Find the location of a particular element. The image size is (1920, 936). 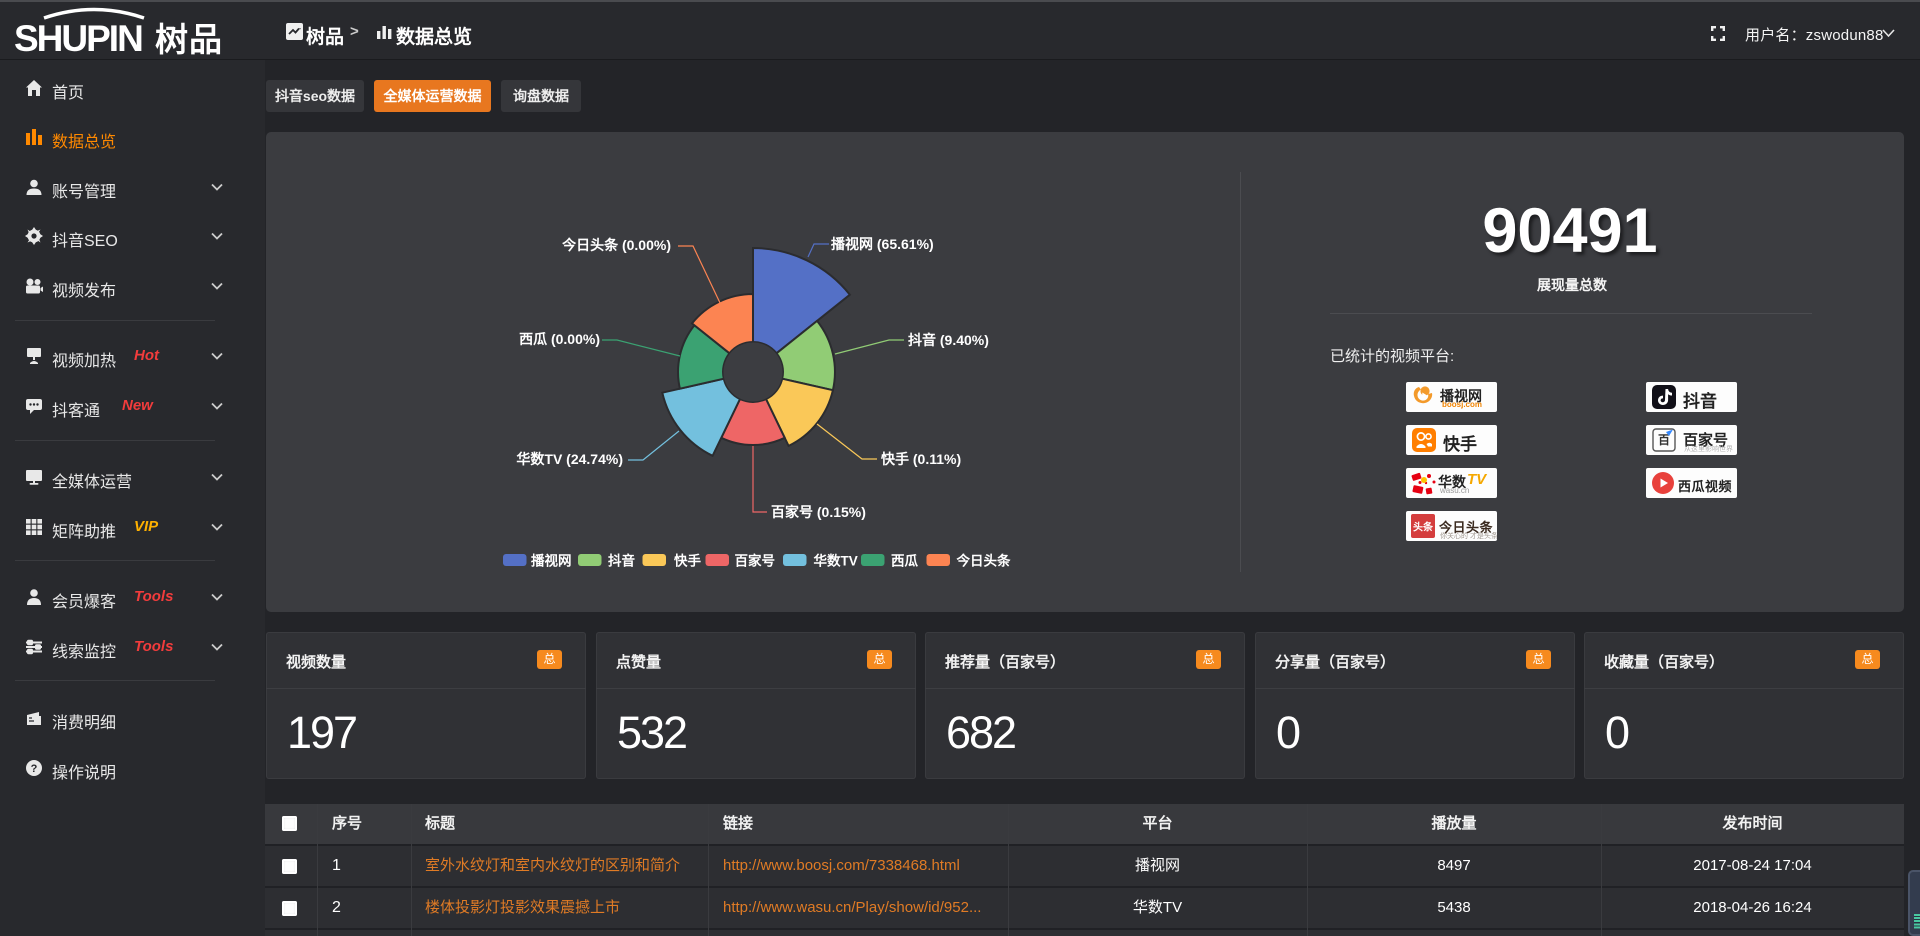

svg-text: 西瓜 (0.00%) is located at coordinates (559, 339).